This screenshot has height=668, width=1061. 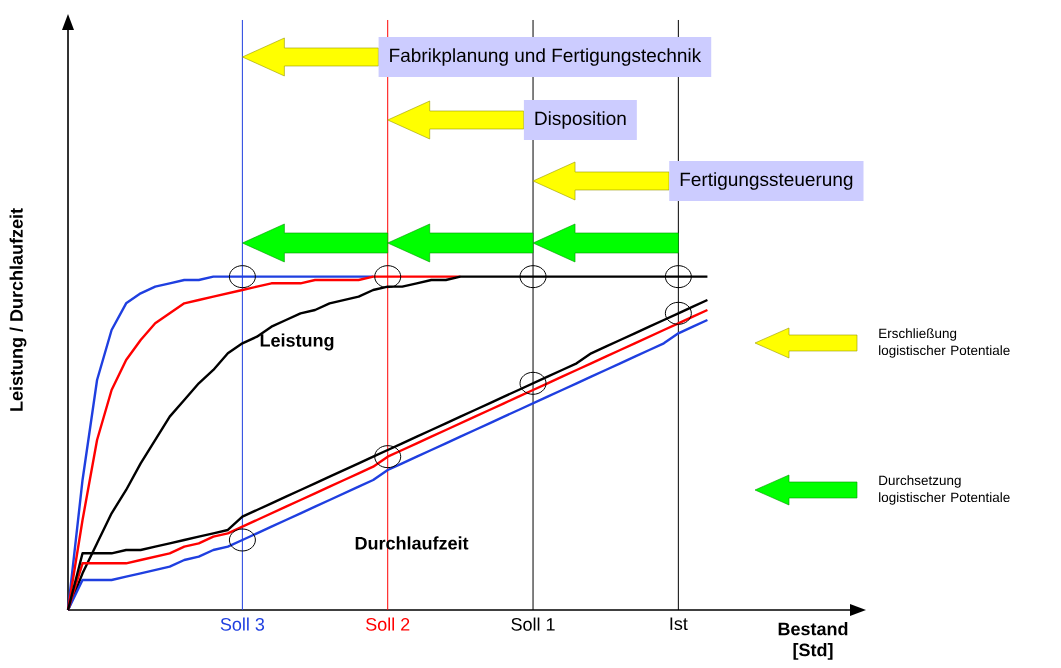 I want to click on x-axis-title: Bestand [Std], so click(x=813, y=641).